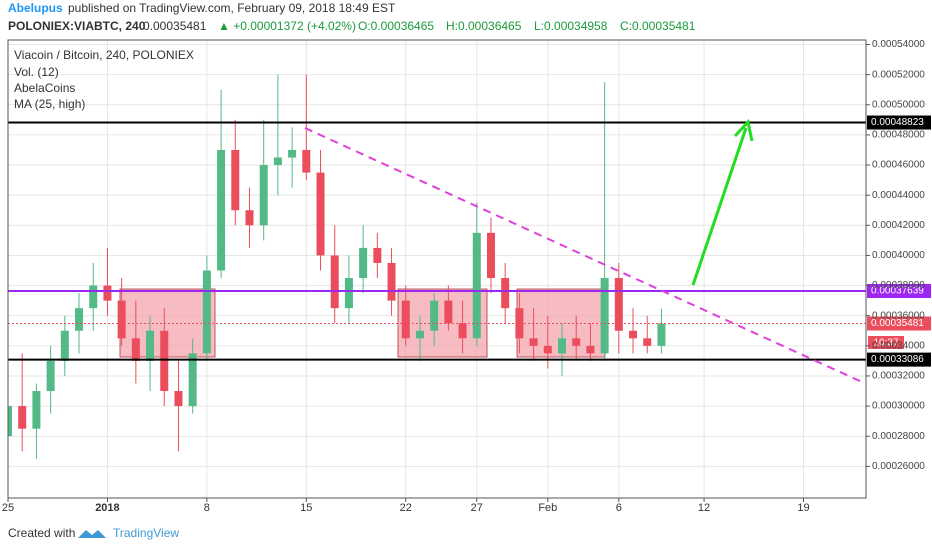 The height and width of the screenshot is (550, 932). What do you see at coordinates (477, 508) in the screenshot?
I see `x-tick-label: 27` at bounding box center [477, 508].